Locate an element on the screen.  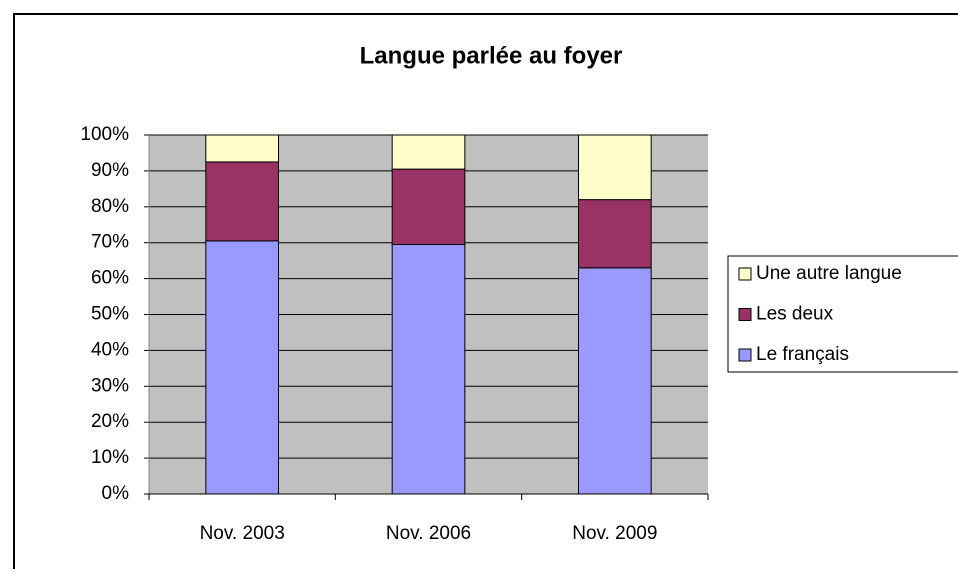
y-tick-label: 30% is located at coordinates (110, 385).